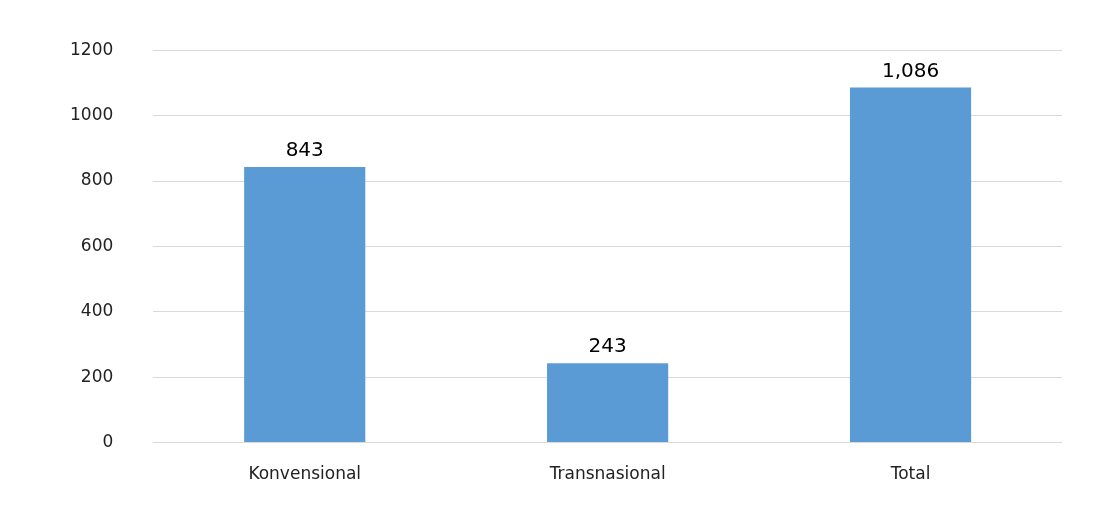  Describe the element at coordinates (607, 345) in the screenshot. I see `data-label: 243` at that location.